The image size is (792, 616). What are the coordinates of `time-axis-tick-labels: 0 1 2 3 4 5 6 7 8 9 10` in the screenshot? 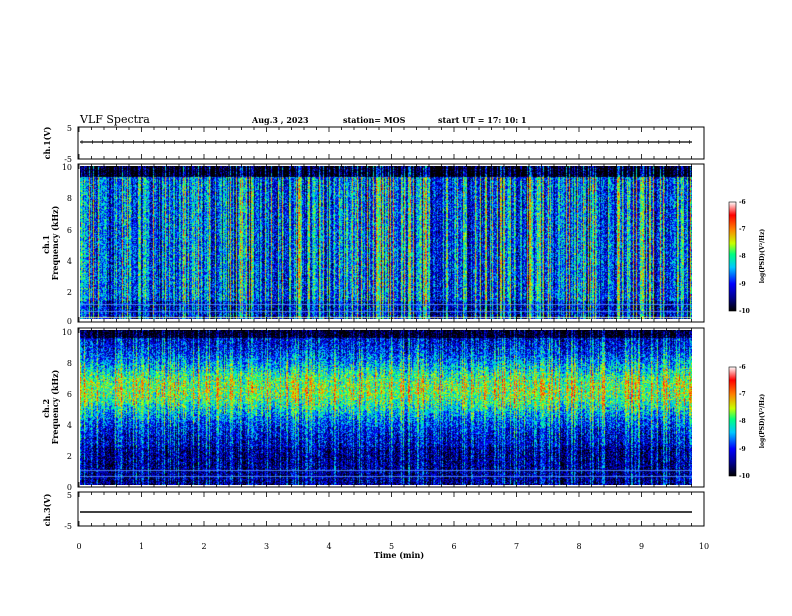 It's located at (392, 546).